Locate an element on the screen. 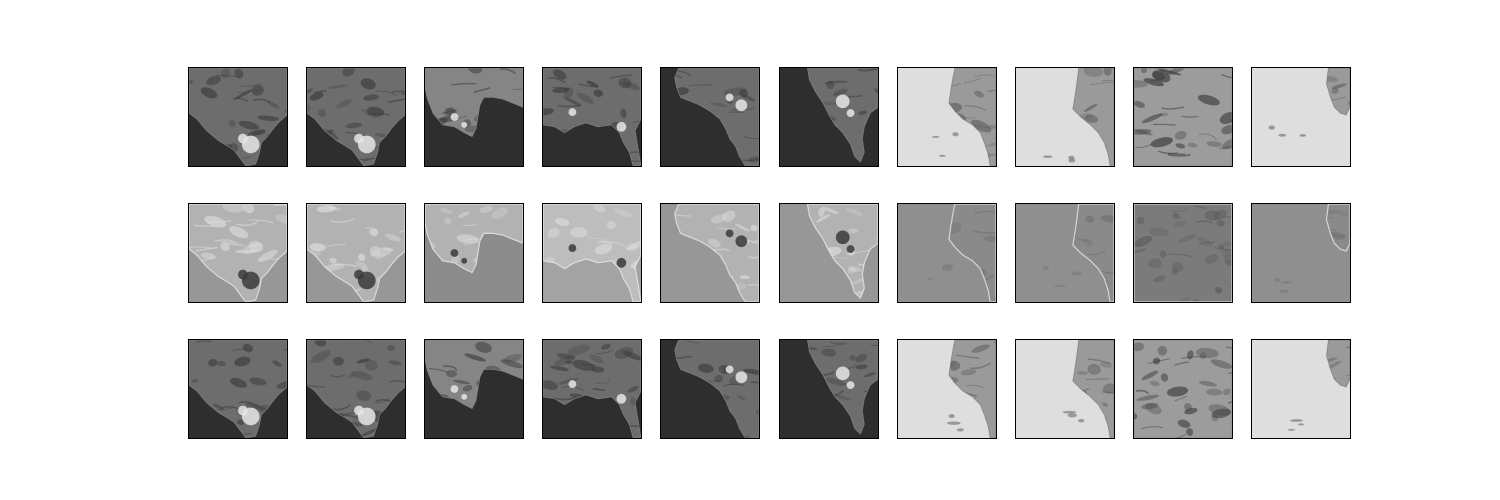 The height and width of the screenshot is (500, 1500). image-tile-r1-c4 is located at coordinates (592, 117).